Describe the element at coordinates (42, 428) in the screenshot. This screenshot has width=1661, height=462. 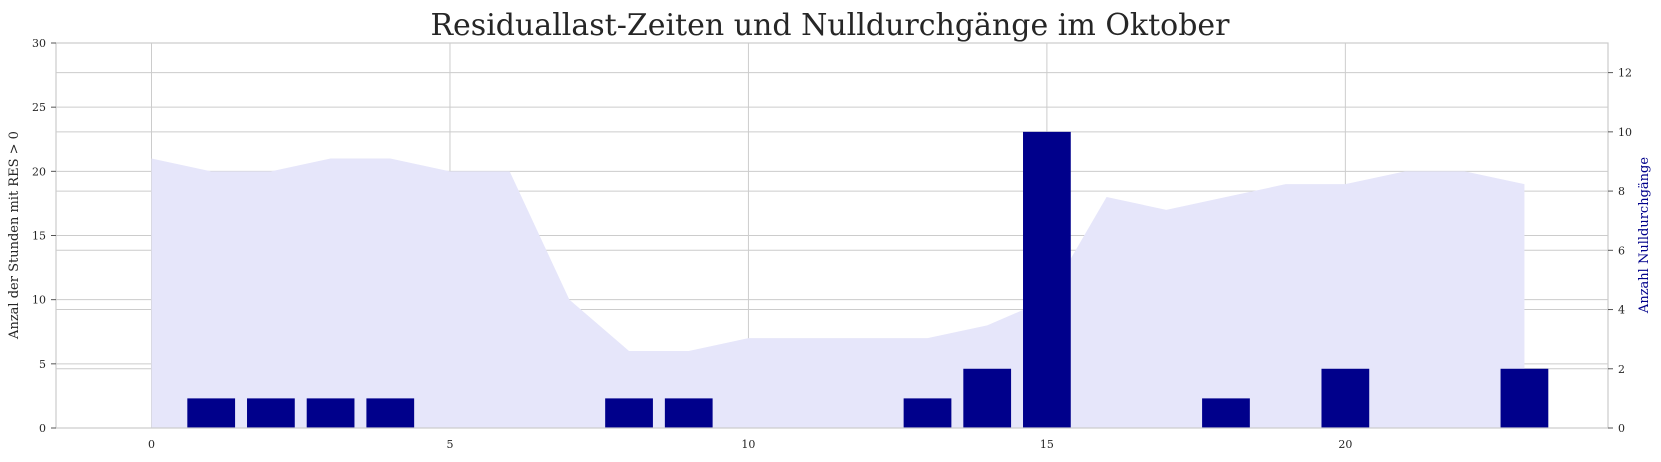
I see `y-left-tick-label: 0` at that location.